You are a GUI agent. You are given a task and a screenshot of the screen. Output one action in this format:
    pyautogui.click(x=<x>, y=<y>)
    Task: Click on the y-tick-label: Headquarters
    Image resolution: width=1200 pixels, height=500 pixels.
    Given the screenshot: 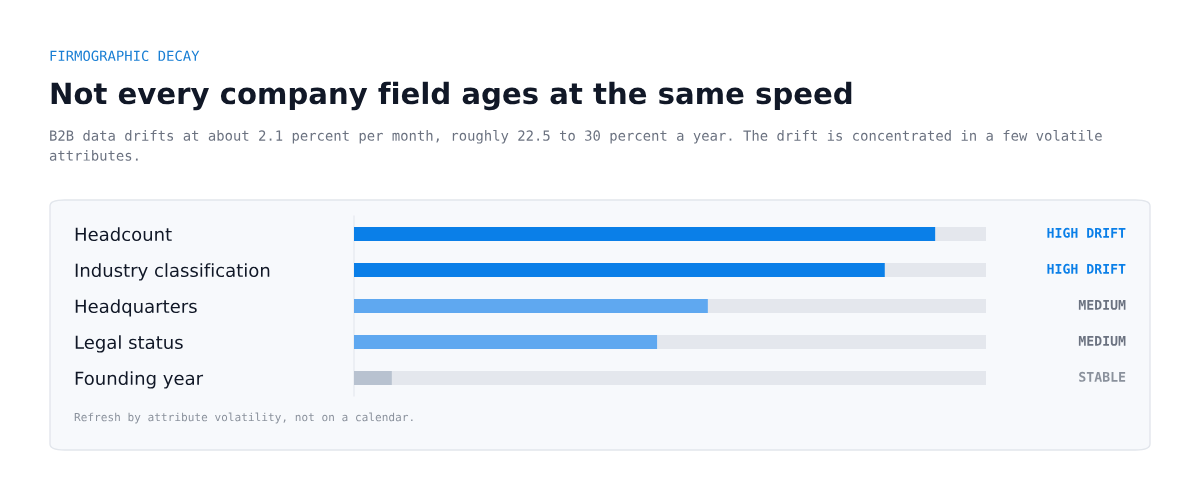 What is the action you would take?
    pyautogui.click(x=136, y=308)
    